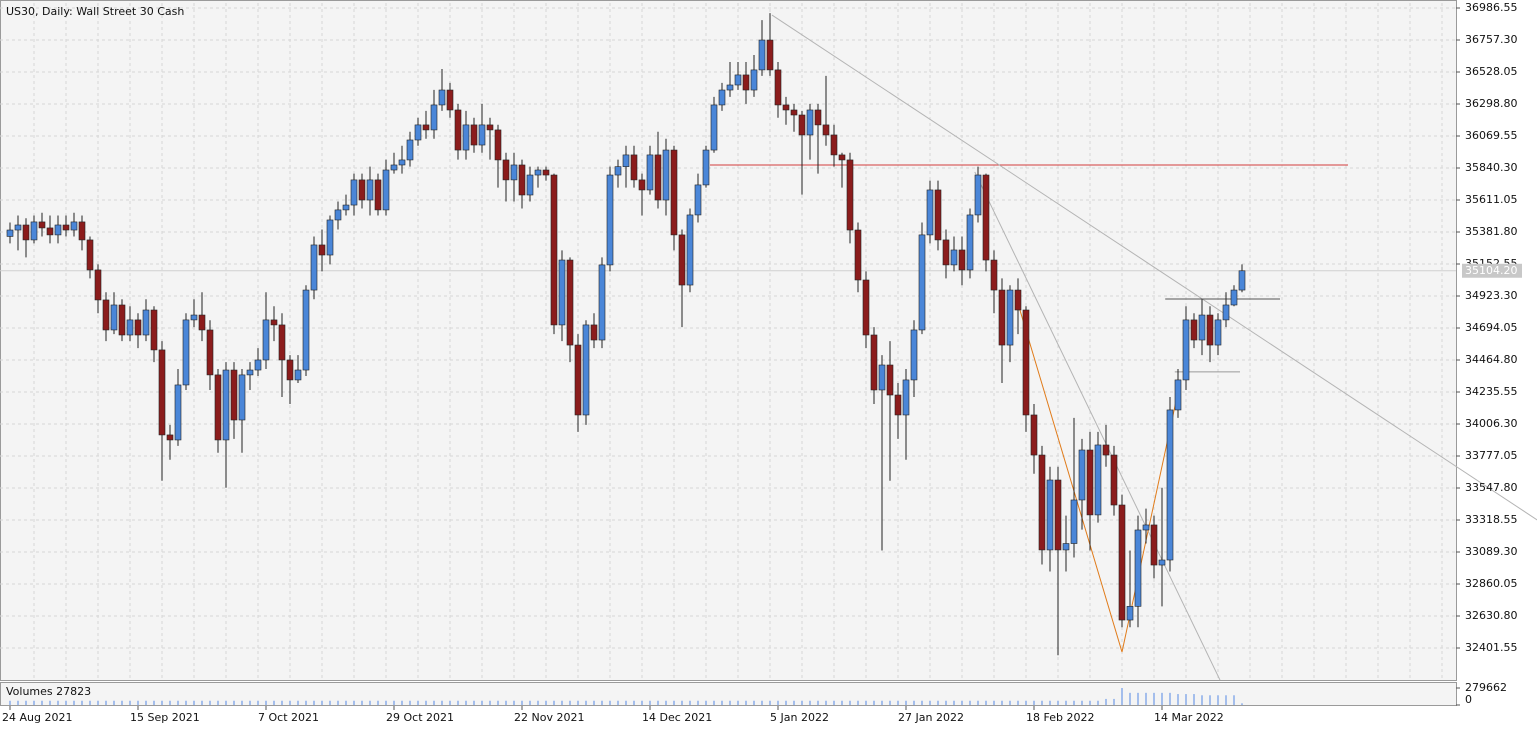  What do you see at coordinates (288, 717) in the screenshot?
I see `x-tick-label: 7 Oct 2021` at bounding box center [288, 717].